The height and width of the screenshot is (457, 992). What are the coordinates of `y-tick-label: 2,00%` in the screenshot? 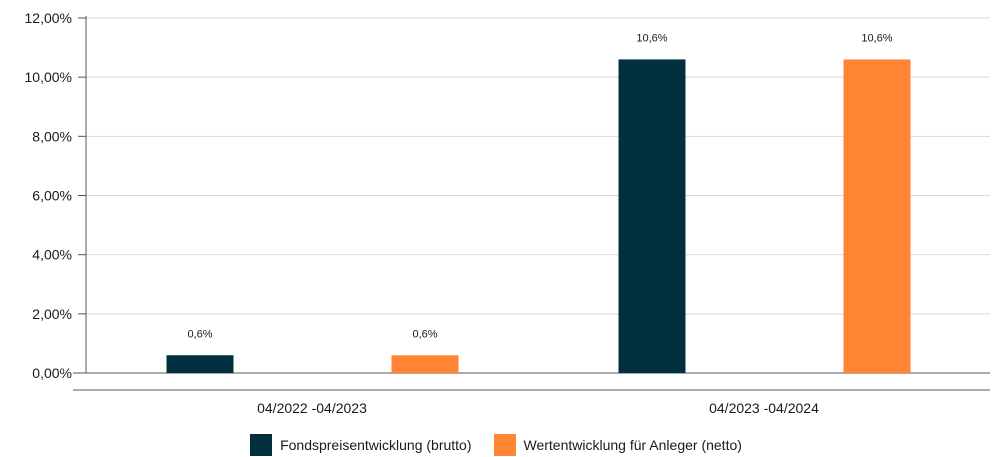 It's located at (52, 314).